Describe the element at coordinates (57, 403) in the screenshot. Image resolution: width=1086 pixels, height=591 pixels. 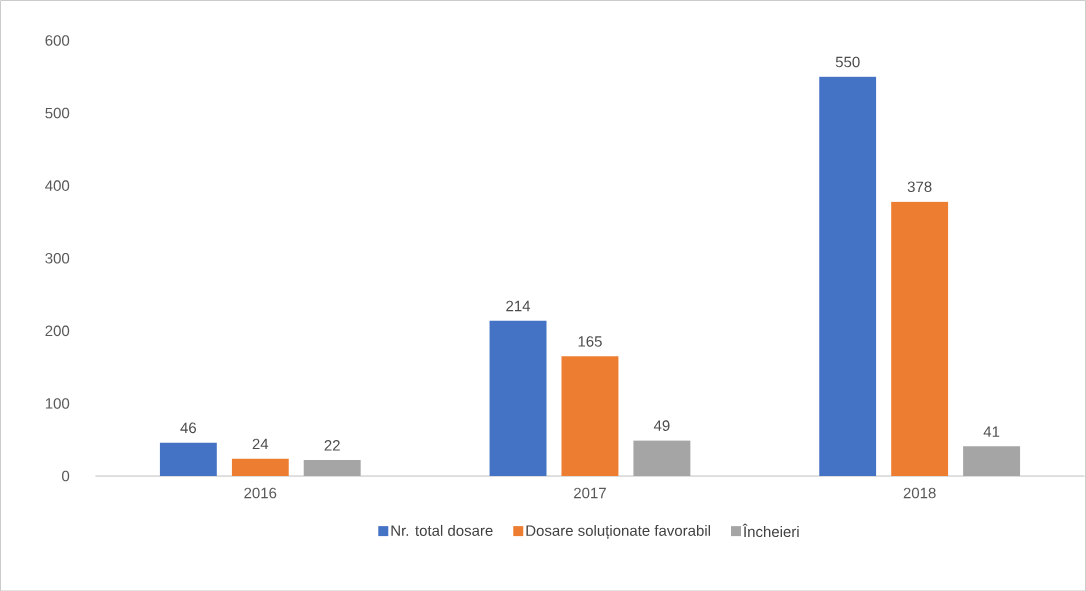
I see `y-tick-label: 100` at that location.